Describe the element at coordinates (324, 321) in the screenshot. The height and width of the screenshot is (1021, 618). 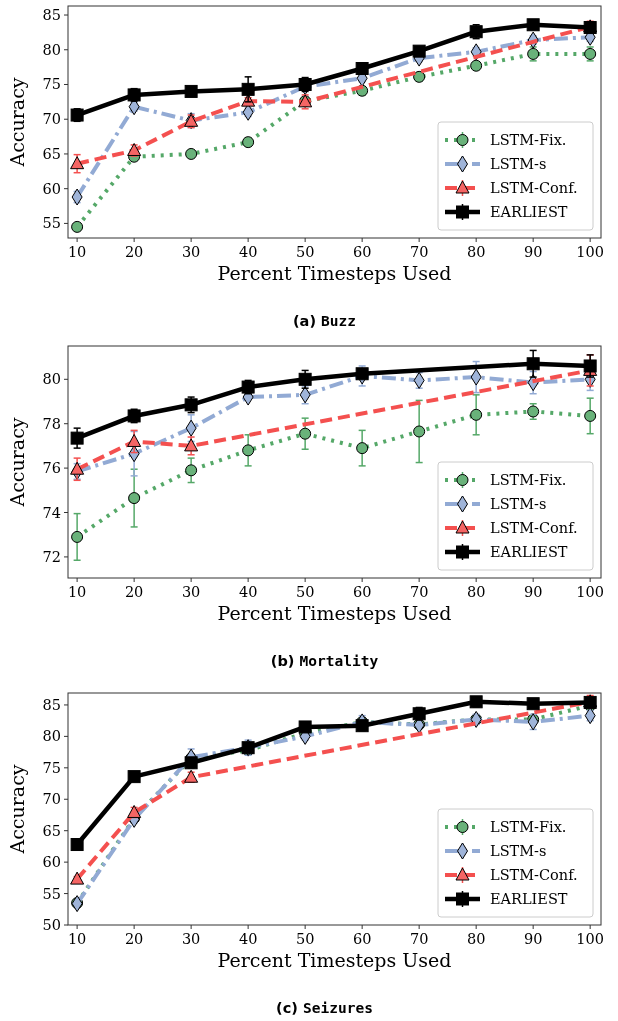
I see `text: (a) Buzz` at that location.